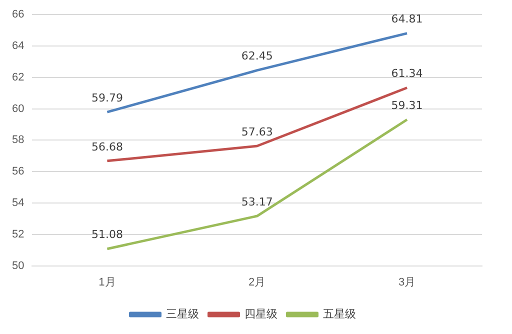 The width and height of the screenshot is (512, 334). Describe the element at coordinates (261, 313) in the screenshot. I see `legend-label: 四星级` at that location.